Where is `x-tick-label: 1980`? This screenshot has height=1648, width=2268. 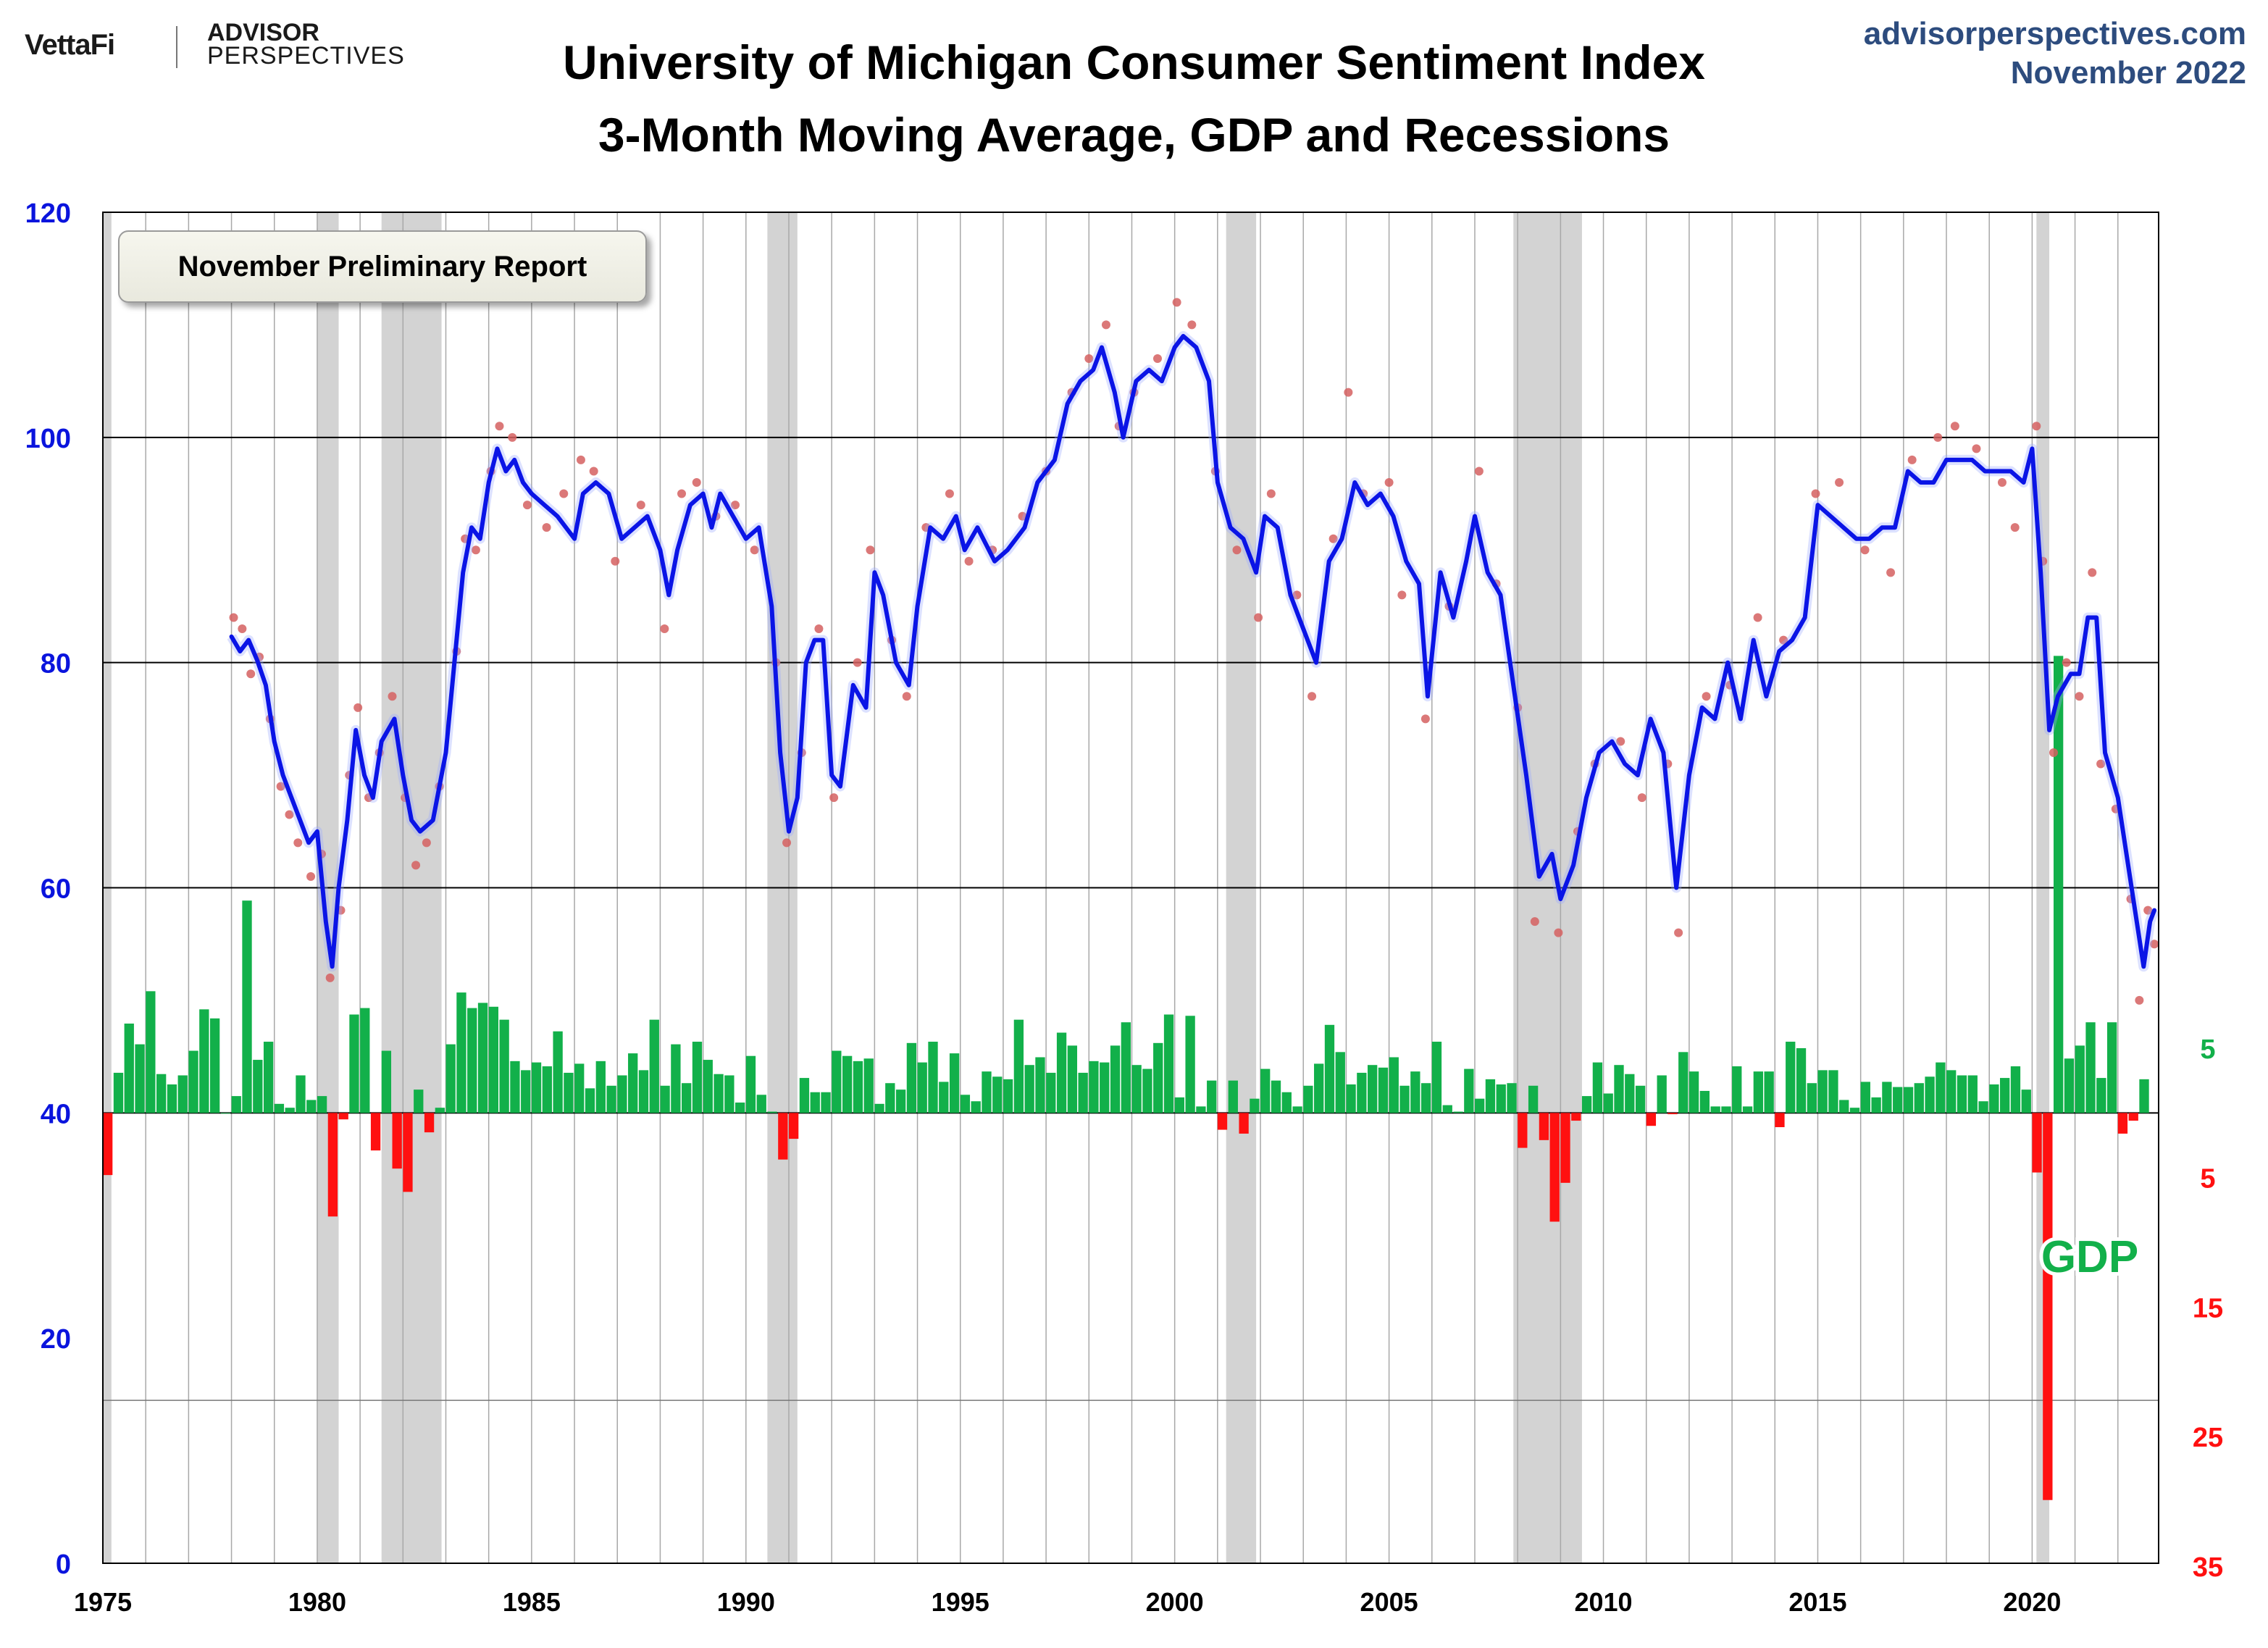 x-tick-label: 1980 is located at coordinates (317, 1602).